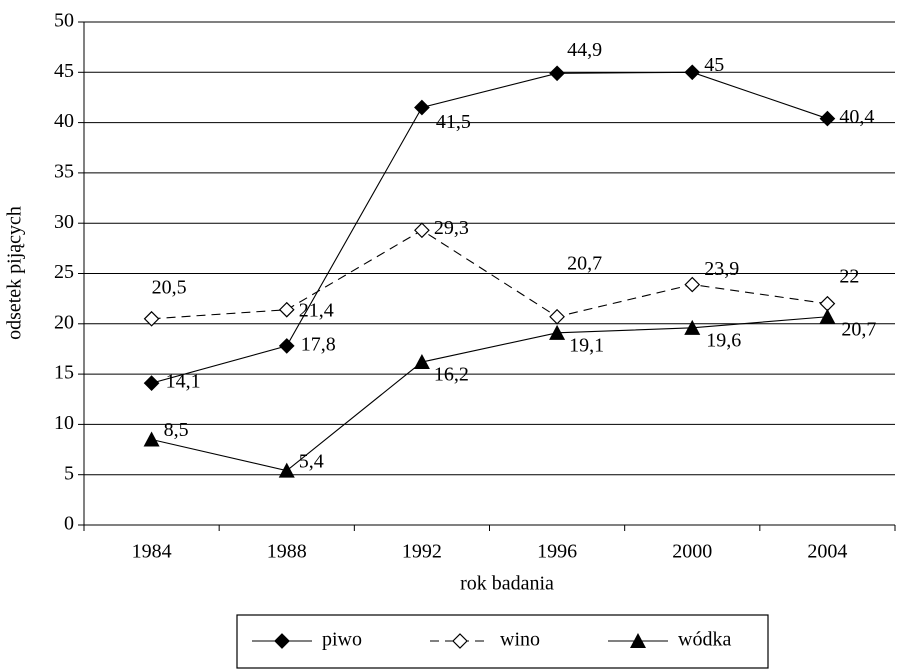 The height and width of the screenshot is (670, 900). I want to click on y-tick-label: 40, so click(64, 121).